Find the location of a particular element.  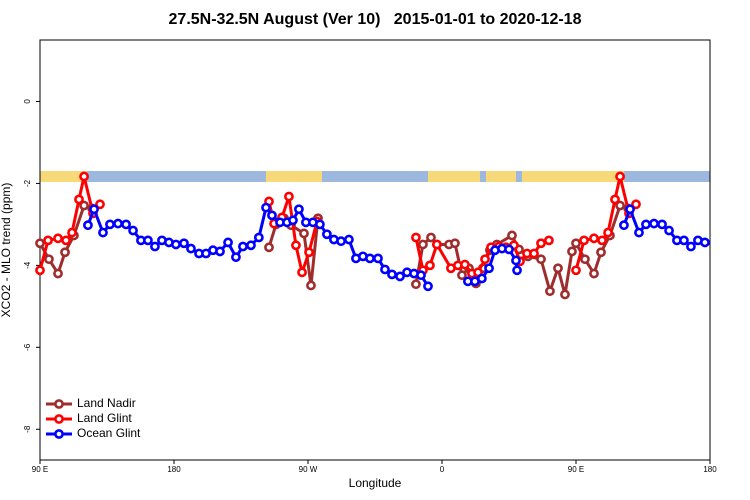

ocean-strip is located at coordinates (375, 176).